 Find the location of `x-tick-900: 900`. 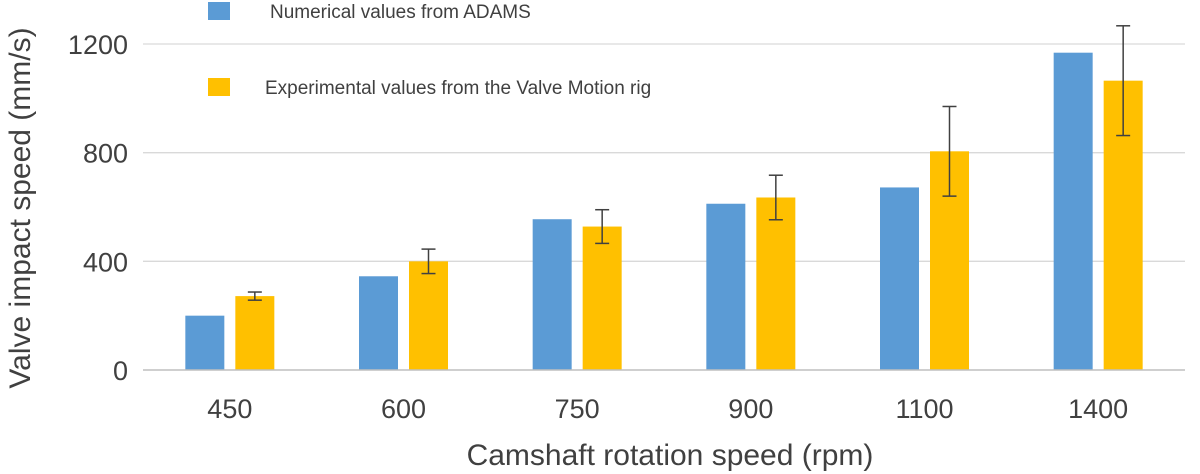

x-tick-900: 900 is located at coordinates (750, 409).